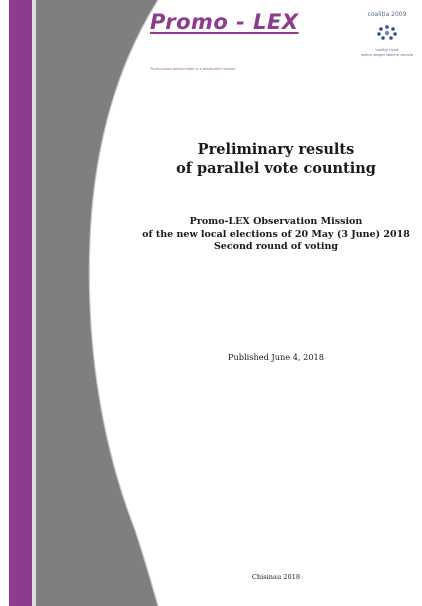 Image resolution: width=422 pixels, height=606 pixels. What do you see at coordinates (276, 168) in the screenshot?
I see `title-line2: of parallel vote counting` at bounding box center [276, 168].